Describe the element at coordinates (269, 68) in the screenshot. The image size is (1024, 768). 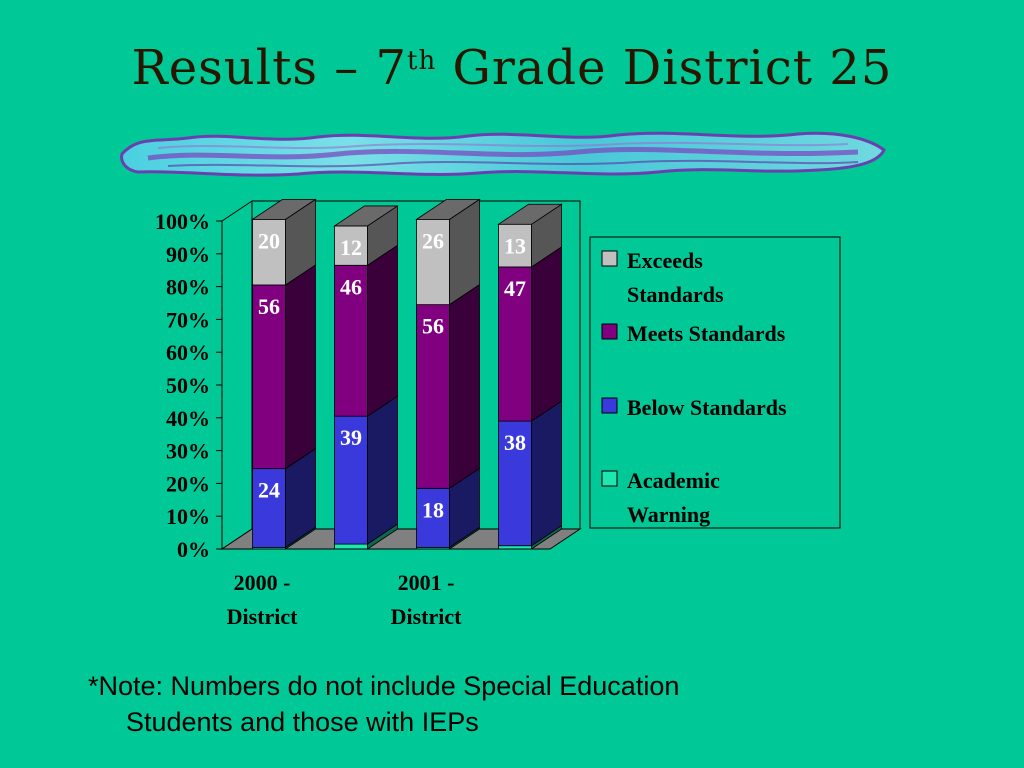
I see `title-main: Results – 7` at that location.